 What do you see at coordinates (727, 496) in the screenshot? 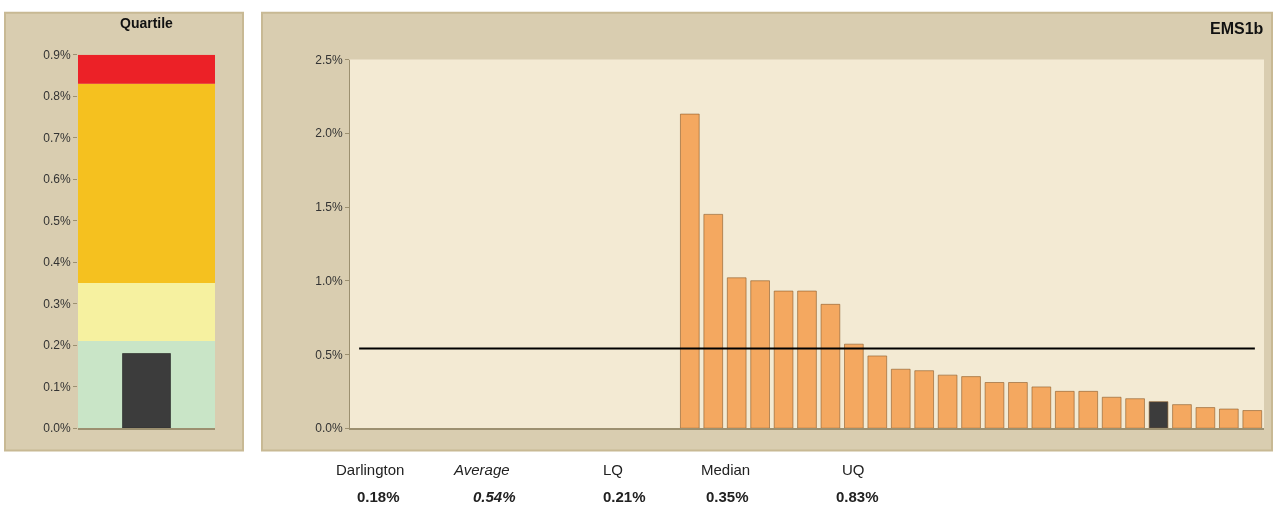
I see `text: 0.35%` at bounding box center [727, 496].